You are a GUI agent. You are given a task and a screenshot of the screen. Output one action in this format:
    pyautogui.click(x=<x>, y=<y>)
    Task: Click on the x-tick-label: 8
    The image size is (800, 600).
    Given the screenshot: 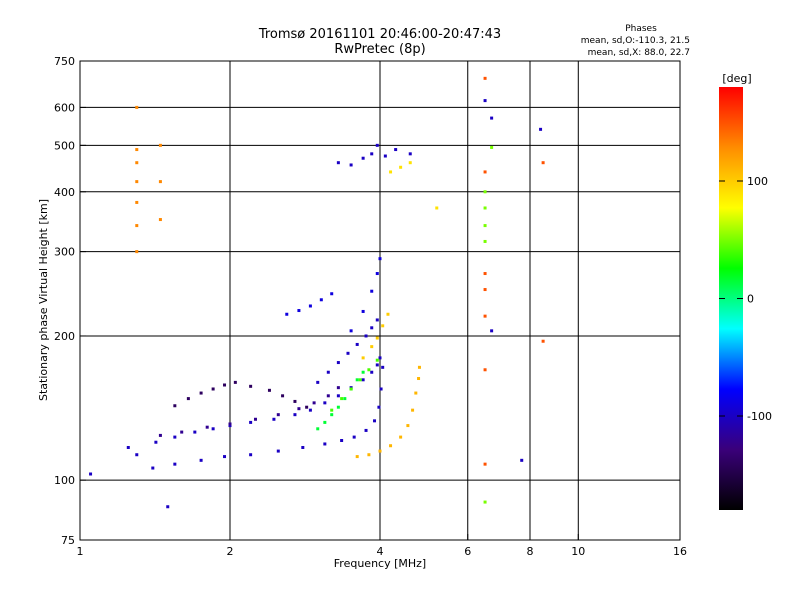 What is the action you would take?
    pyautogui.click(x=530, y=551)
    